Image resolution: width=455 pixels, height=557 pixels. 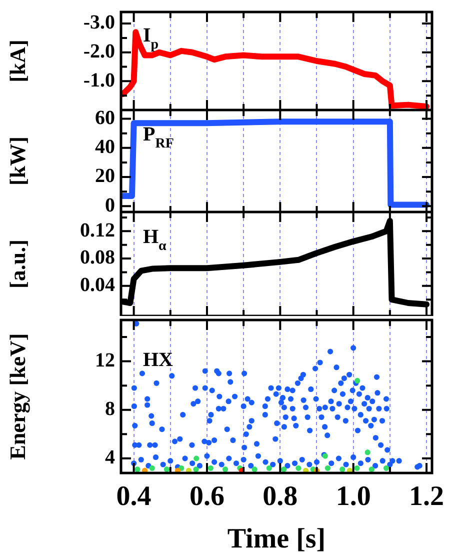 I want to click on y-tick-label: 40, so click(x=105, y=147).